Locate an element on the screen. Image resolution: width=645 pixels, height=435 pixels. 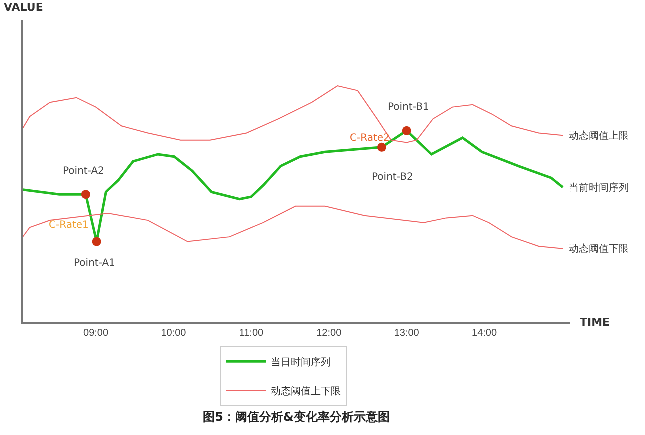
annotation: Point-B1 is located at coordinates (409, 107).